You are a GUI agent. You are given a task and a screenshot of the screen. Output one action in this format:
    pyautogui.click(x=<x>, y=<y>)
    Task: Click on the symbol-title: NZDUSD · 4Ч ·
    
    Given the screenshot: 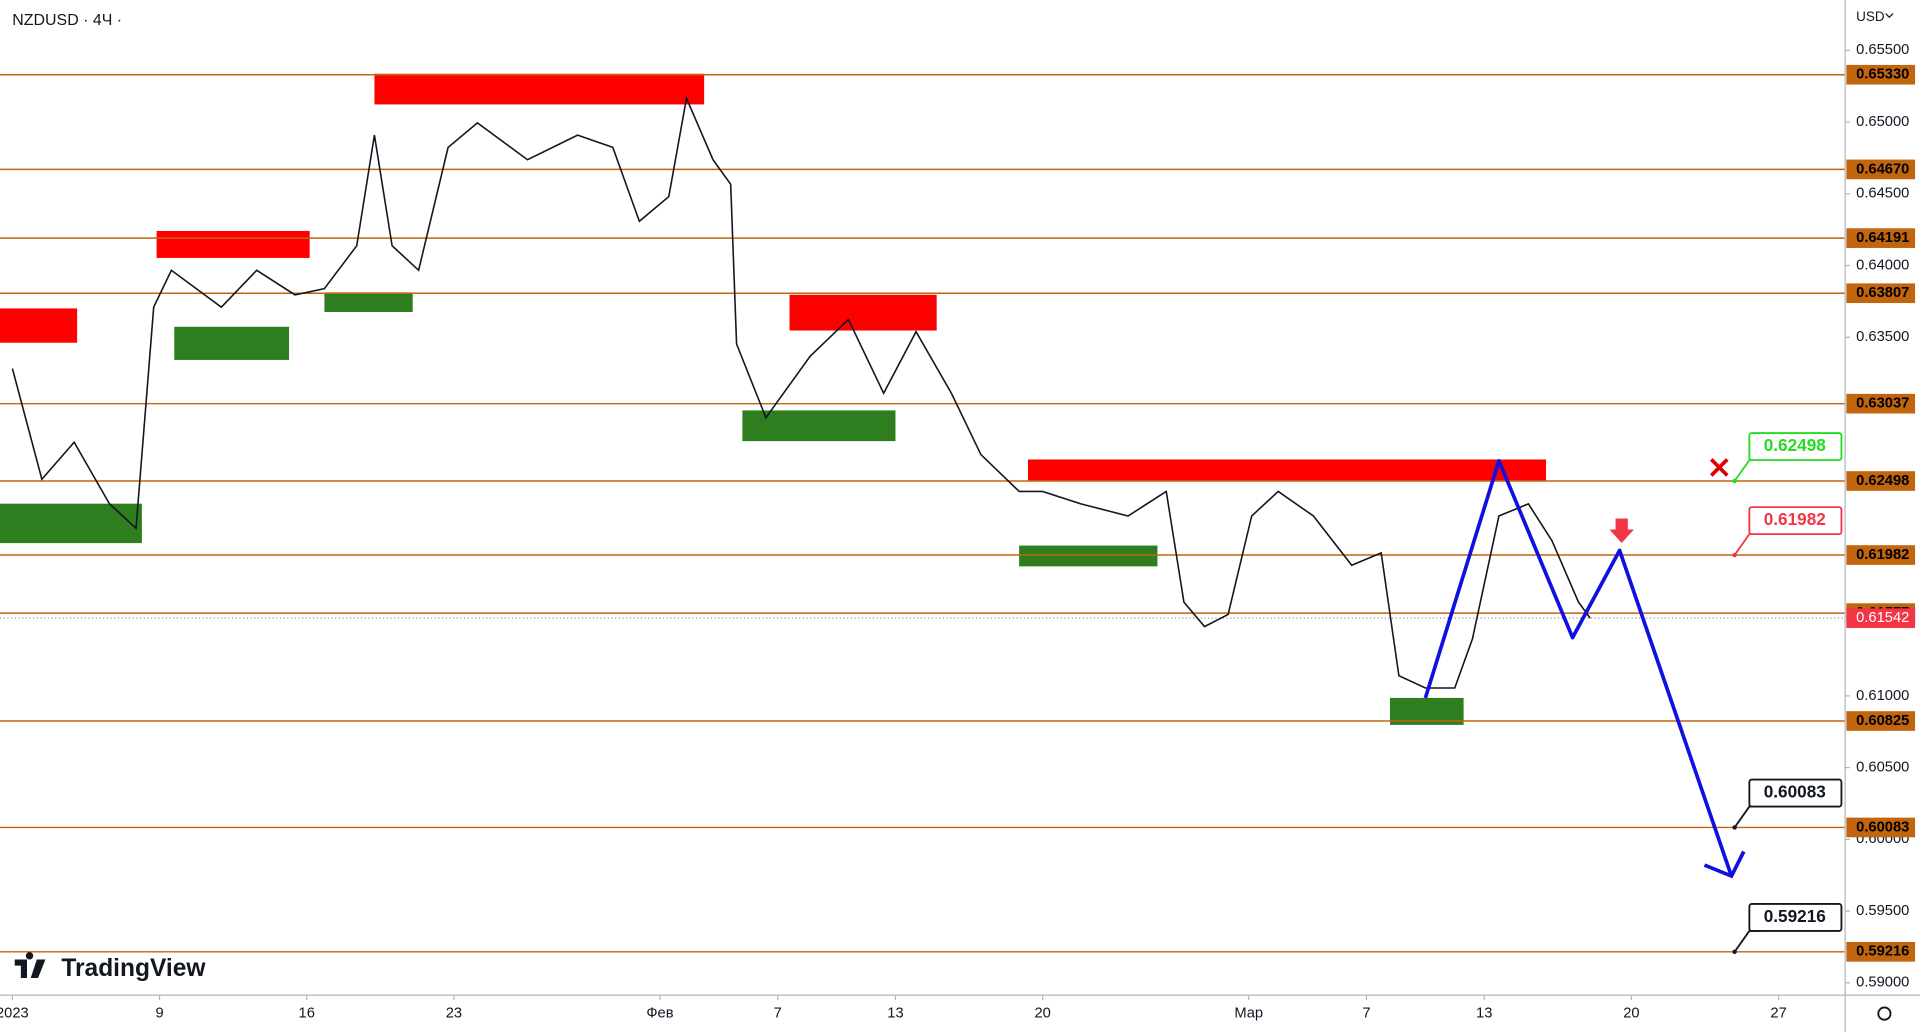 What is the action you would take?
    pyautogui.click(x=67, y=20)
    